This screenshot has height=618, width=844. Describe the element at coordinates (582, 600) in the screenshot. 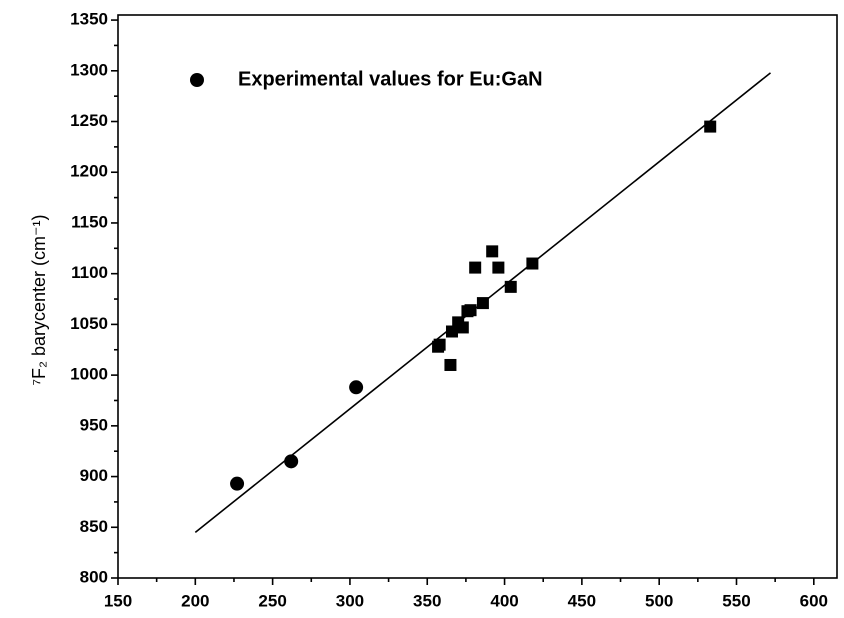

I see `x-tick-label: 450` at that location.